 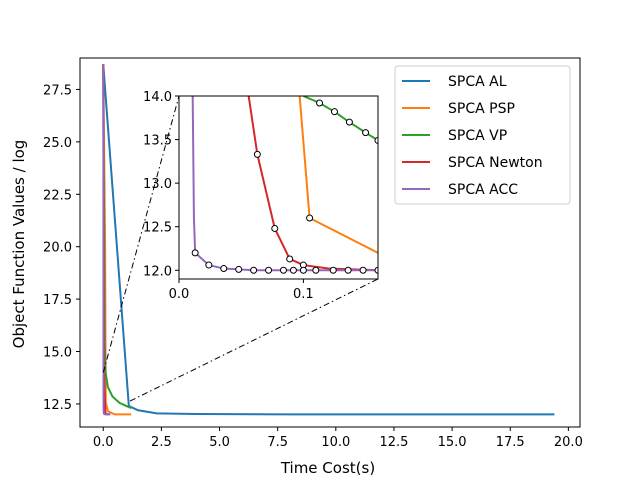 I want to click on y-tick-label: 25.0, so click(x=57, y=143).